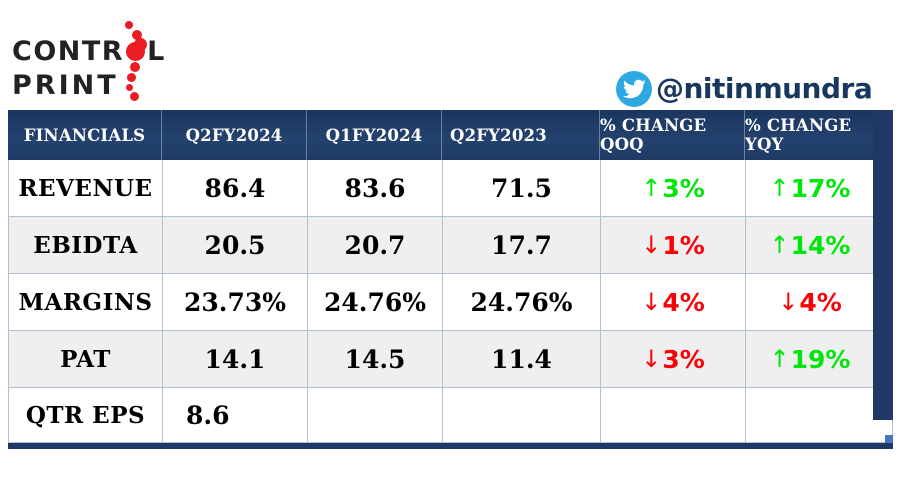  Describe the element at coordinates (450, 188) in the screenshot. I see `table-row-revenue: REVENUE 86.4 83.6 71.5 ↑ 3% ↑ 17%` at that location.